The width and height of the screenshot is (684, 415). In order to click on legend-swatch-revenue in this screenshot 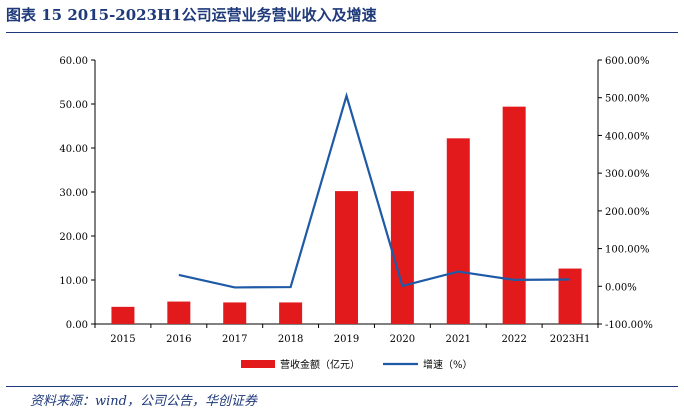, I will do `click(258, 364)`.